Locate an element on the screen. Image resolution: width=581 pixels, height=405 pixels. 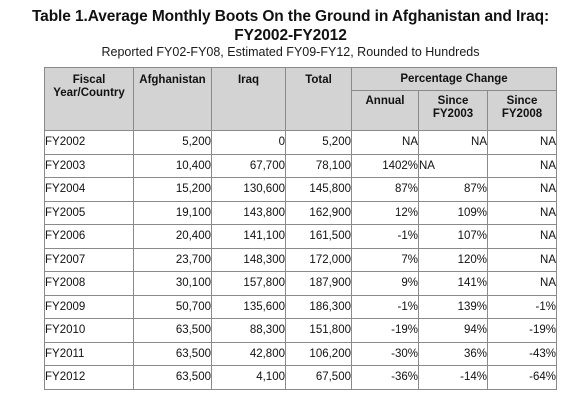
header-afghanistan: Afghanistan is located at coordinates (172, 99).